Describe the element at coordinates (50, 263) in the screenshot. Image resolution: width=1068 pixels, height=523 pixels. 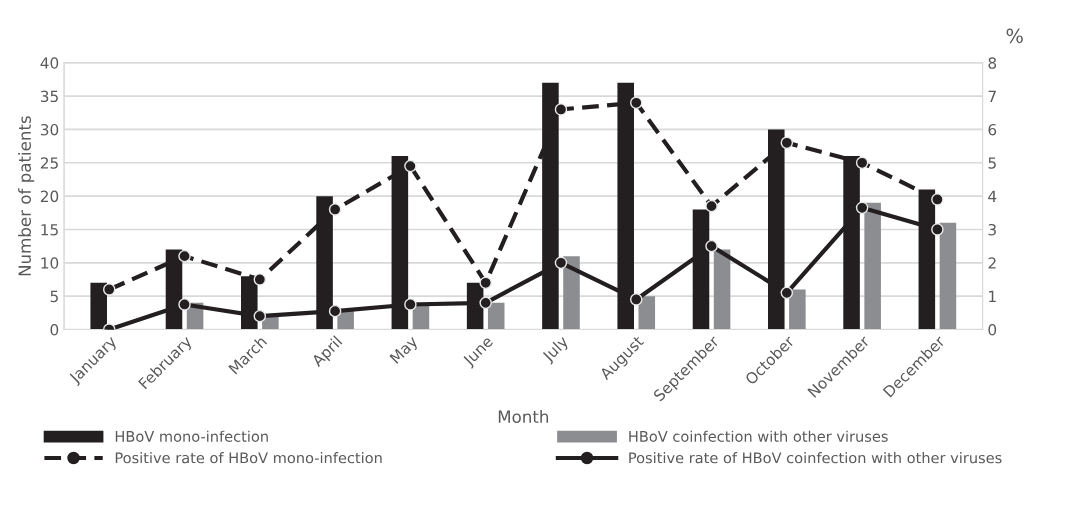
I see `y-tick-label: 10` at that location.